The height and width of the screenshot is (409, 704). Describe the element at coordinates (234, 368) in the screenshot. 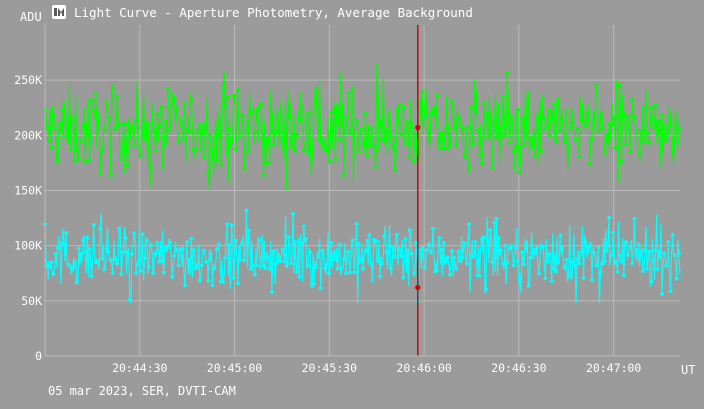

I see `x-tick-label: 20:45:00` at that location.